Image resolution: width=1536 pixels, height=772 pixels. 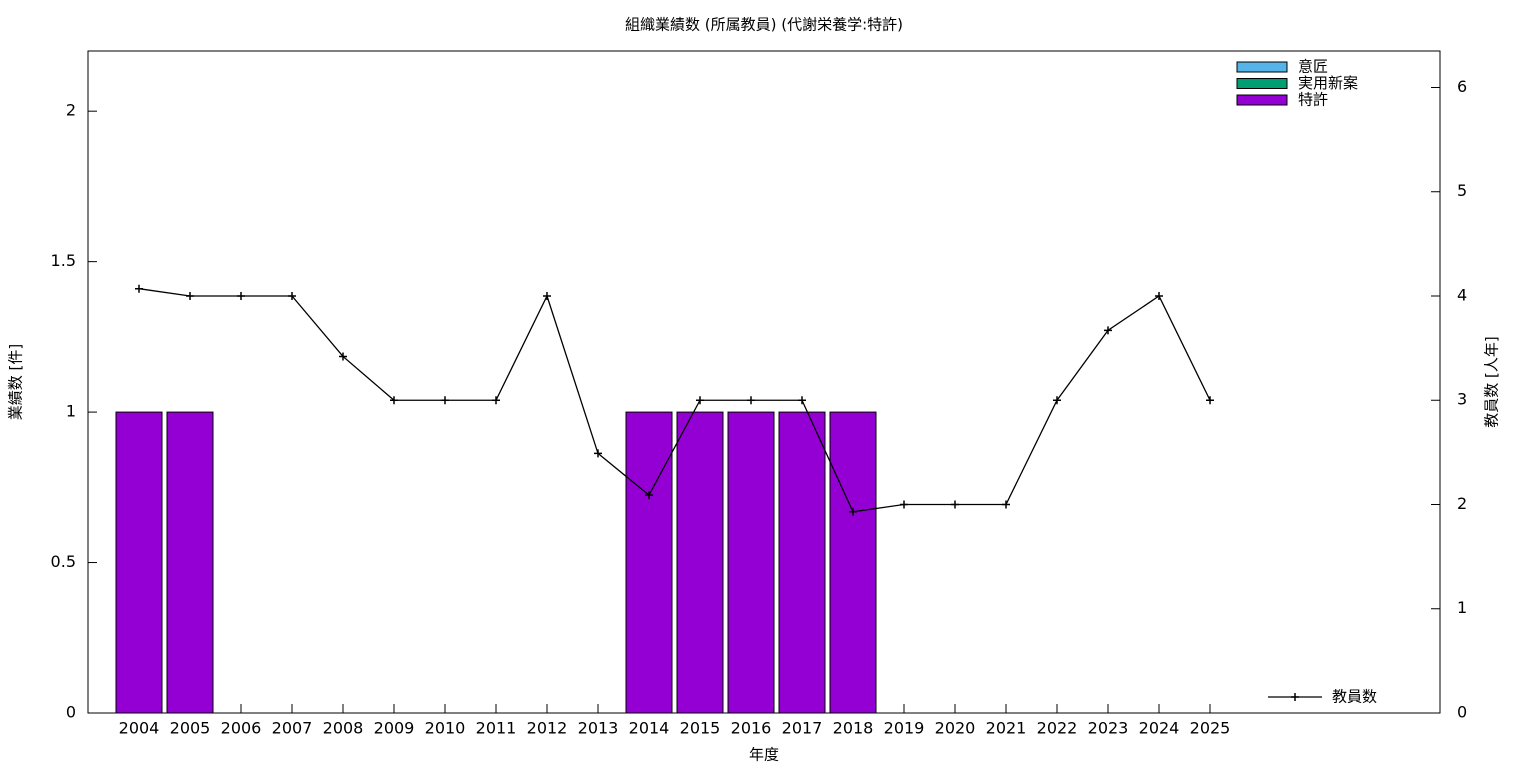 What do you see at coordinates (1328, 83) in the screenshot?
I see `legend-label: 実用新案` at bounding box center [1328, 83].